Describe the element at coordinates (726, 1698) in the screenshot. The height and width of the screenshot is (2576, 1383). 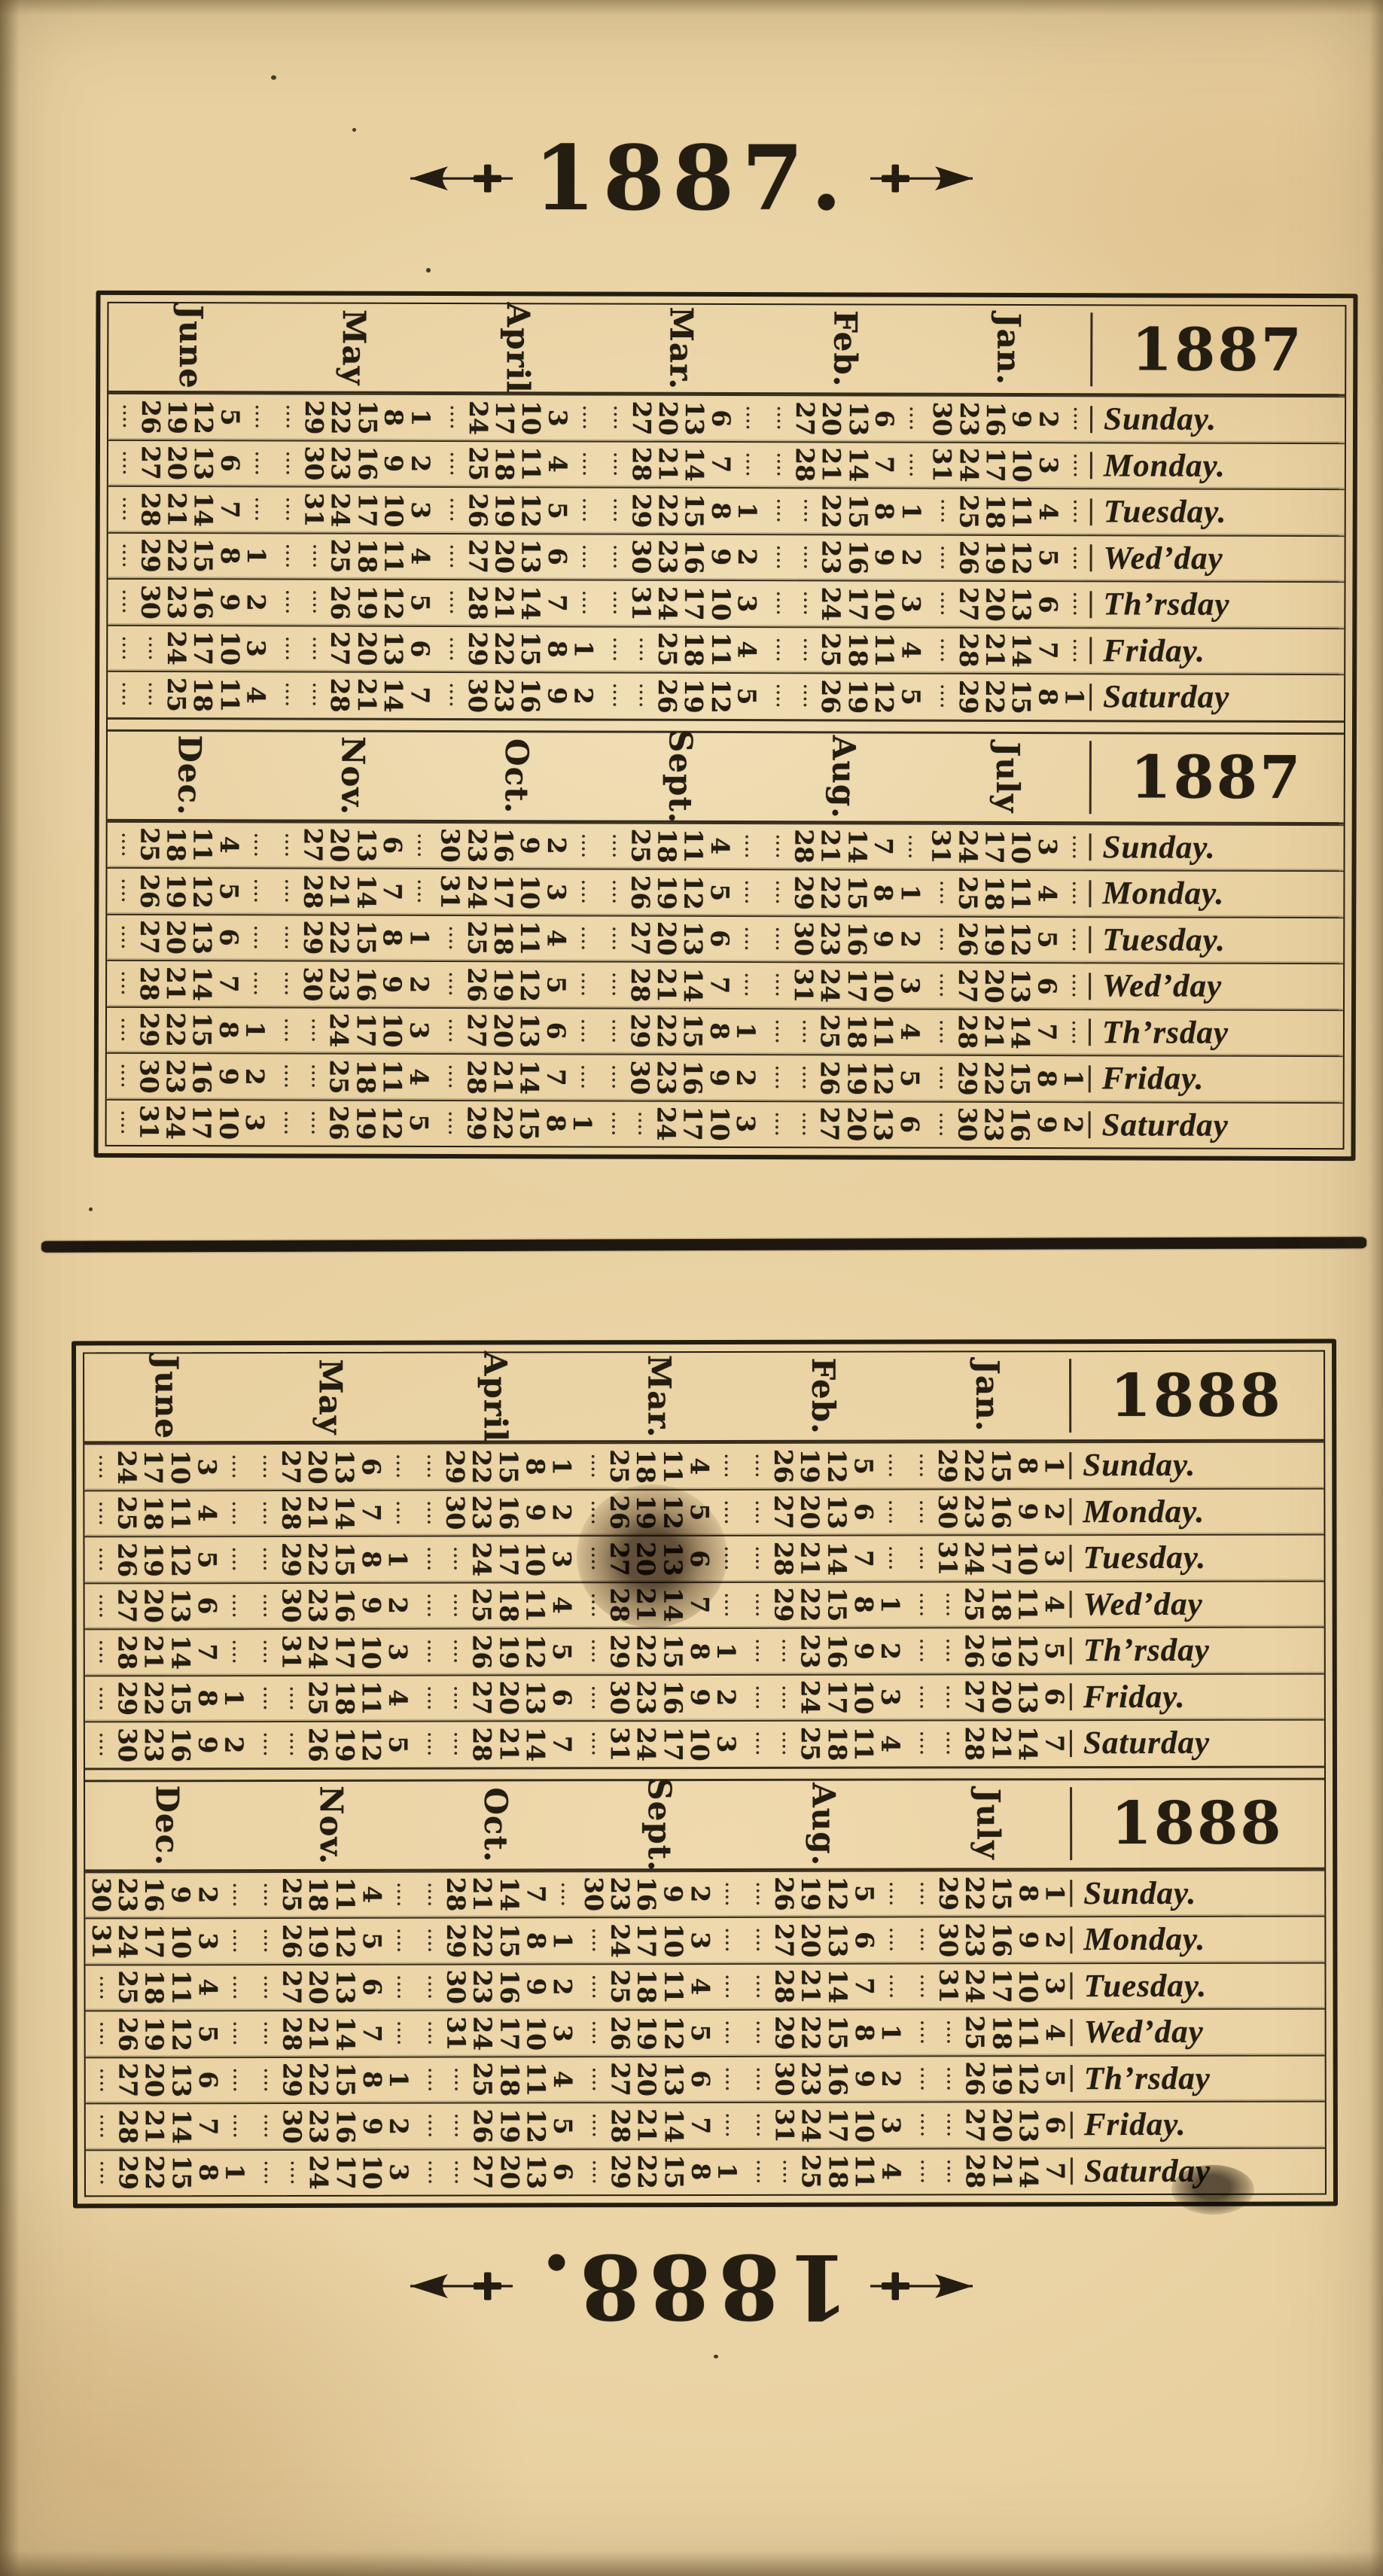
I see `date-number: 2` at that location.